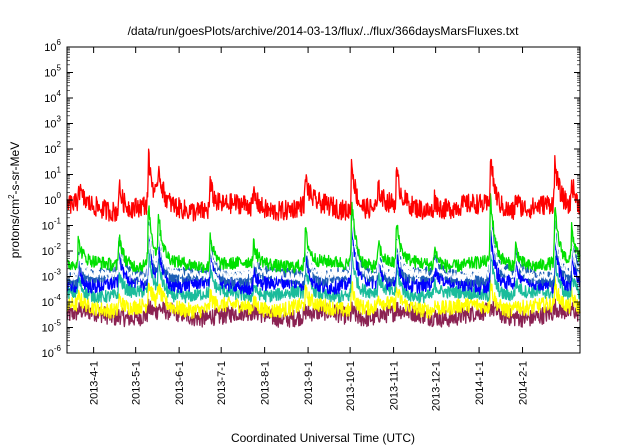 This screenshot has width=640, height=448. Describe the element at coordinates (52, 250) in the screenshot. I see `y-tick-label: 10⁻²` at that location.